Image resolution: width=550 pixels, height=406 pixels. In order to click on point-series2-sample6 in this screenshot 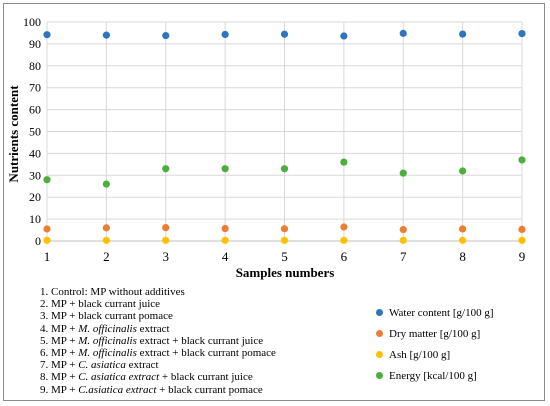, I will do `click(344, 240)`.